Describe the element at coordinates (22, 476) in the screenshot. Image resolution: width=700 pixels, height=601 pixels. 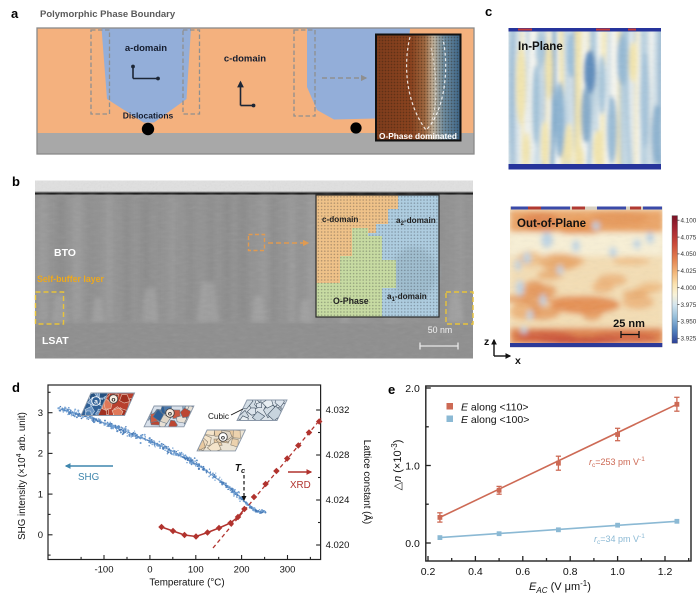
I see `svg-text: SHG intensity (×104 arb. unit)` at that location.